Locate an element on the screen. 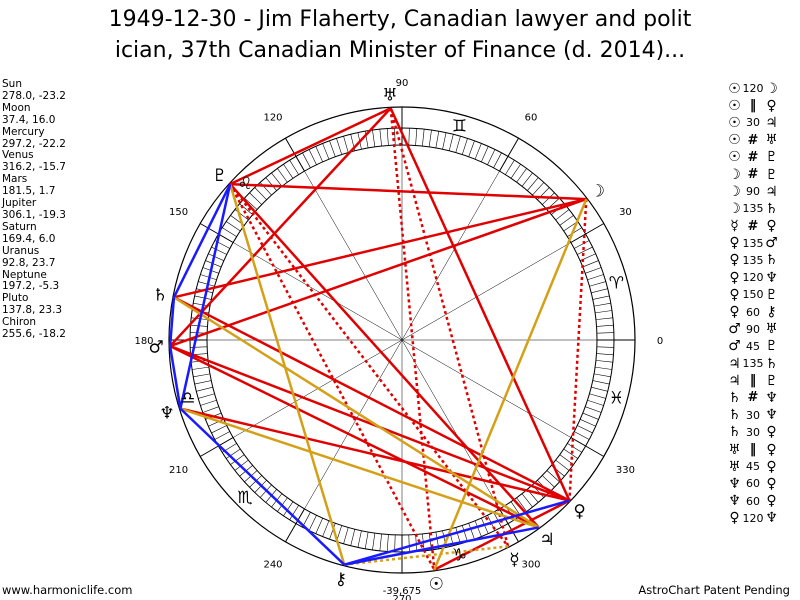 This screenshot has width=800, height=600. aspect-planet-1: ♆ is located at coordinates (734, 501).